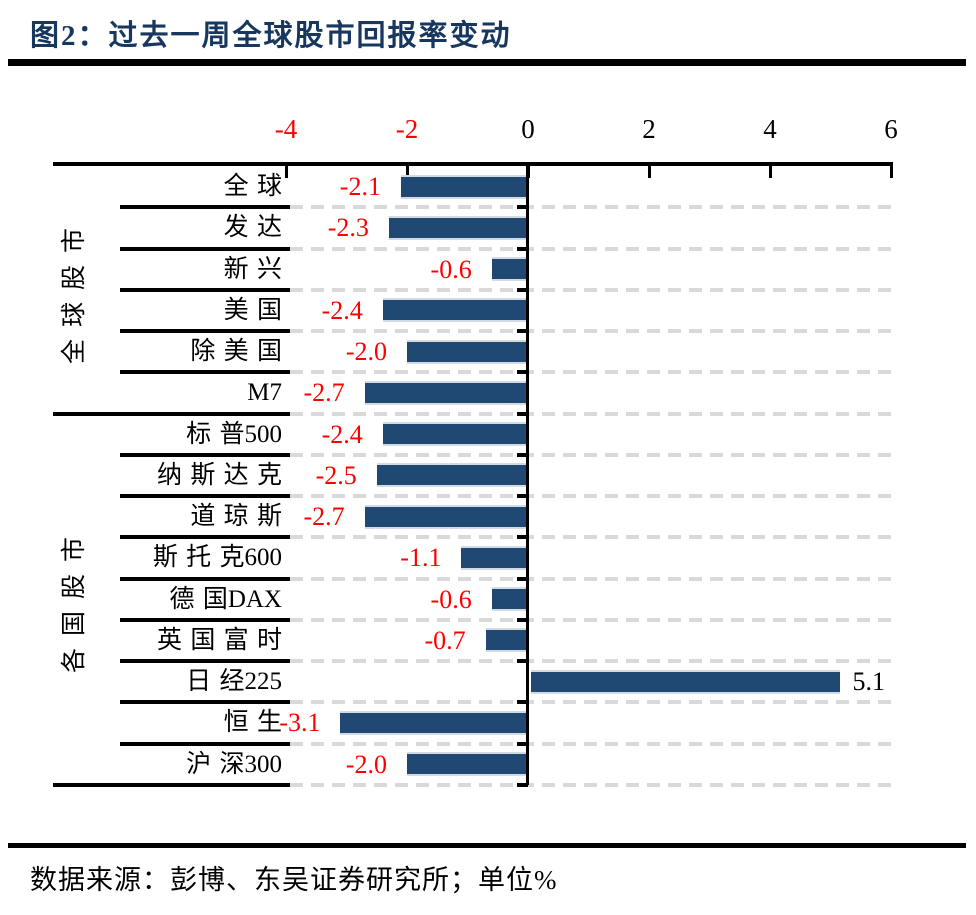  Describe the element at coordinates (252, 723) in the screenshot. I see `category-label: 恒 生` at that location.